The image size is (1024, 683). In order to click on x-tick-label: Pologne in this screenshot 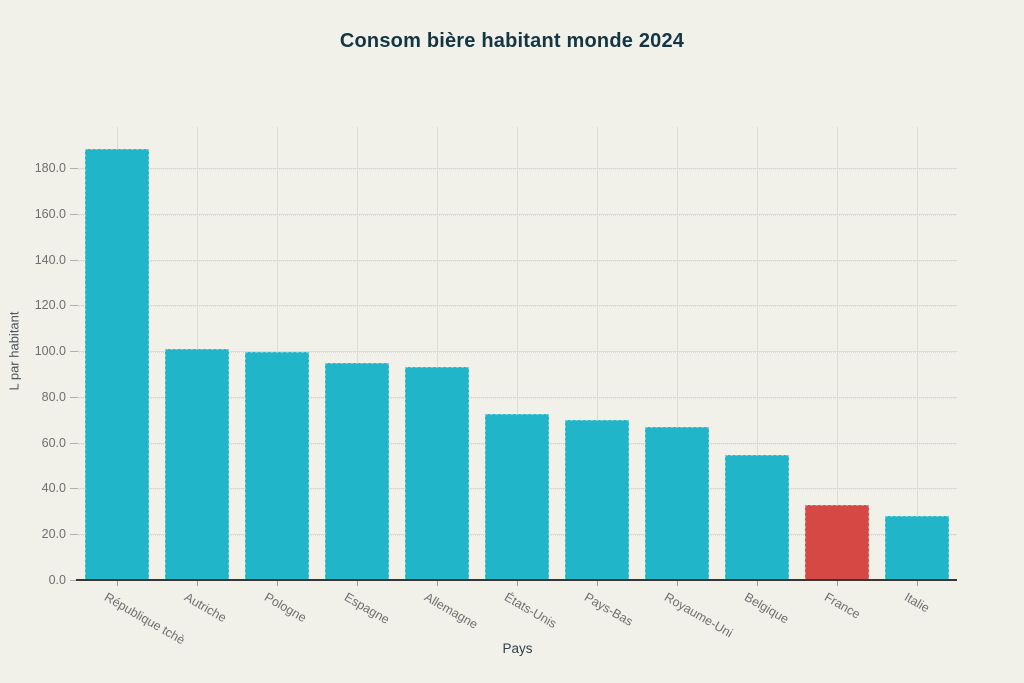, I will do `click(285, 608)`.